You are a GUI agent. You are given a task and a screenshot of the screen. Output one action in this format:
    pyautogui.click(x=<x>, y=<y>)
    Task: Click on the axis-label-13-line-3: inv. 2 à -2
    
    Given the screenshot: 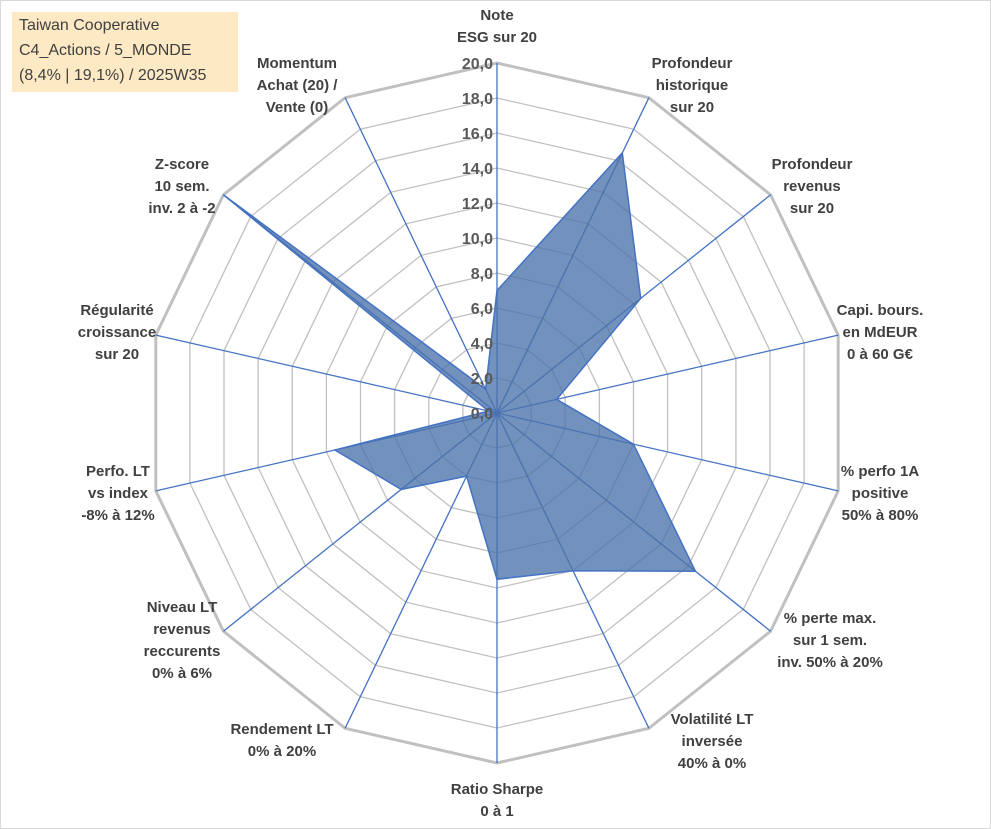 What is the action you would take?
    pyautogui.click(x=181, y=208)
    